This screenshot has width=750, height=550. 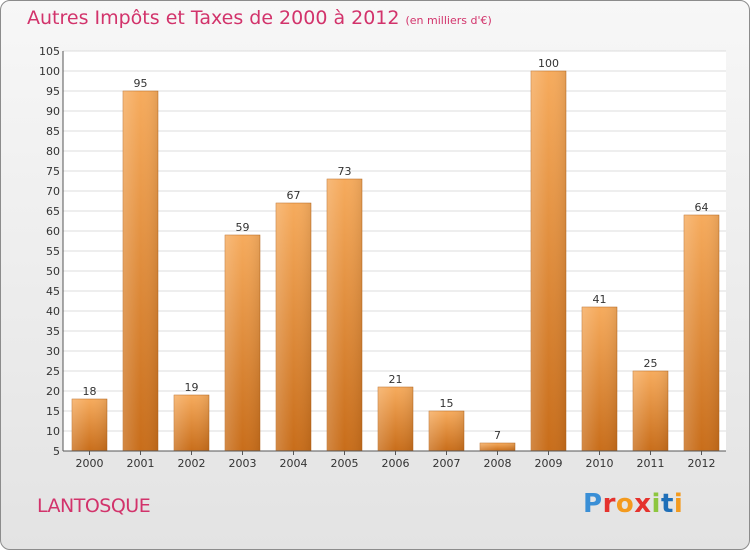 What do you see at coordinates (593, 504) in the screenshot?
I see `logo-letter: P` at bounding box center [593, 504].